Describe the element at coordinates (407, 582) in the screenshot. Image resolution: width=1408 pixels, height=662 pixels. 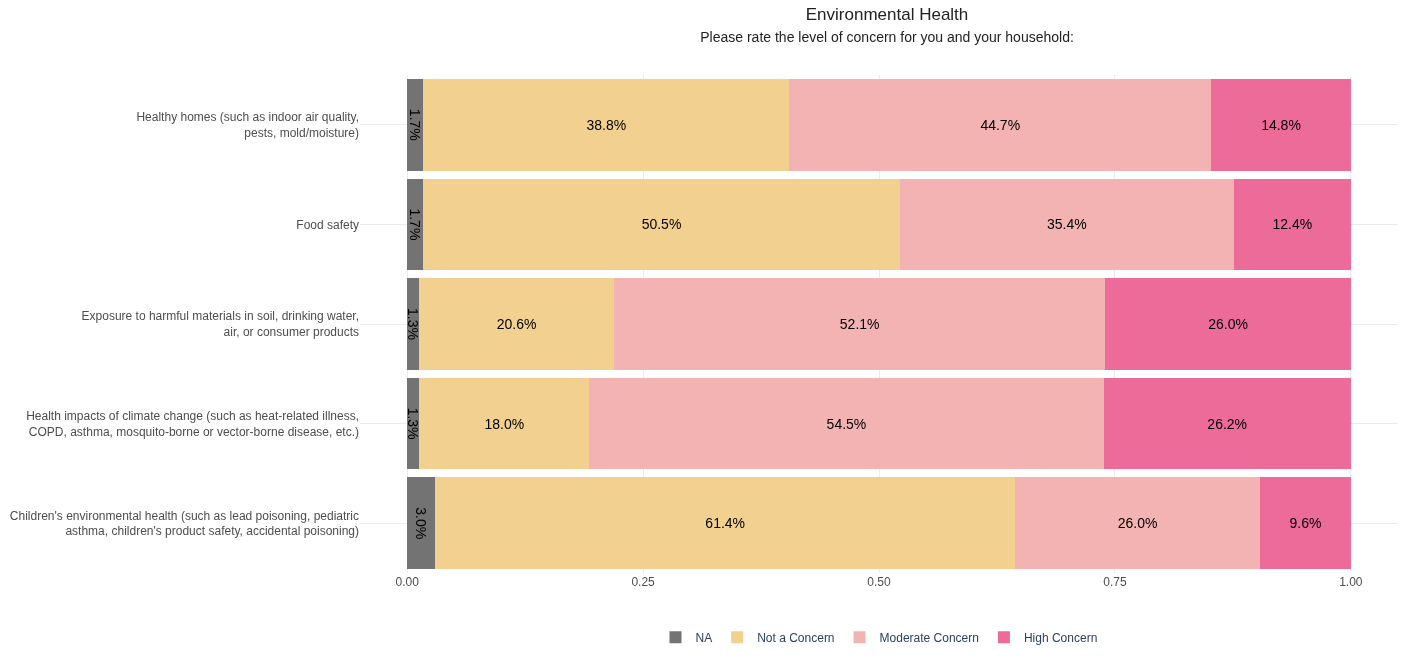
I see `x-tick-label: 0.00` at that location.